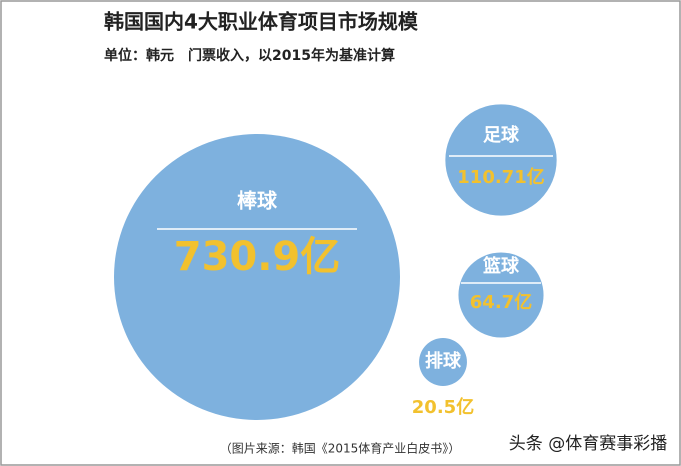  Describe the element at coordinates (257, 257) in the screenshot. I see `value-label: 730.9亿` at that location.